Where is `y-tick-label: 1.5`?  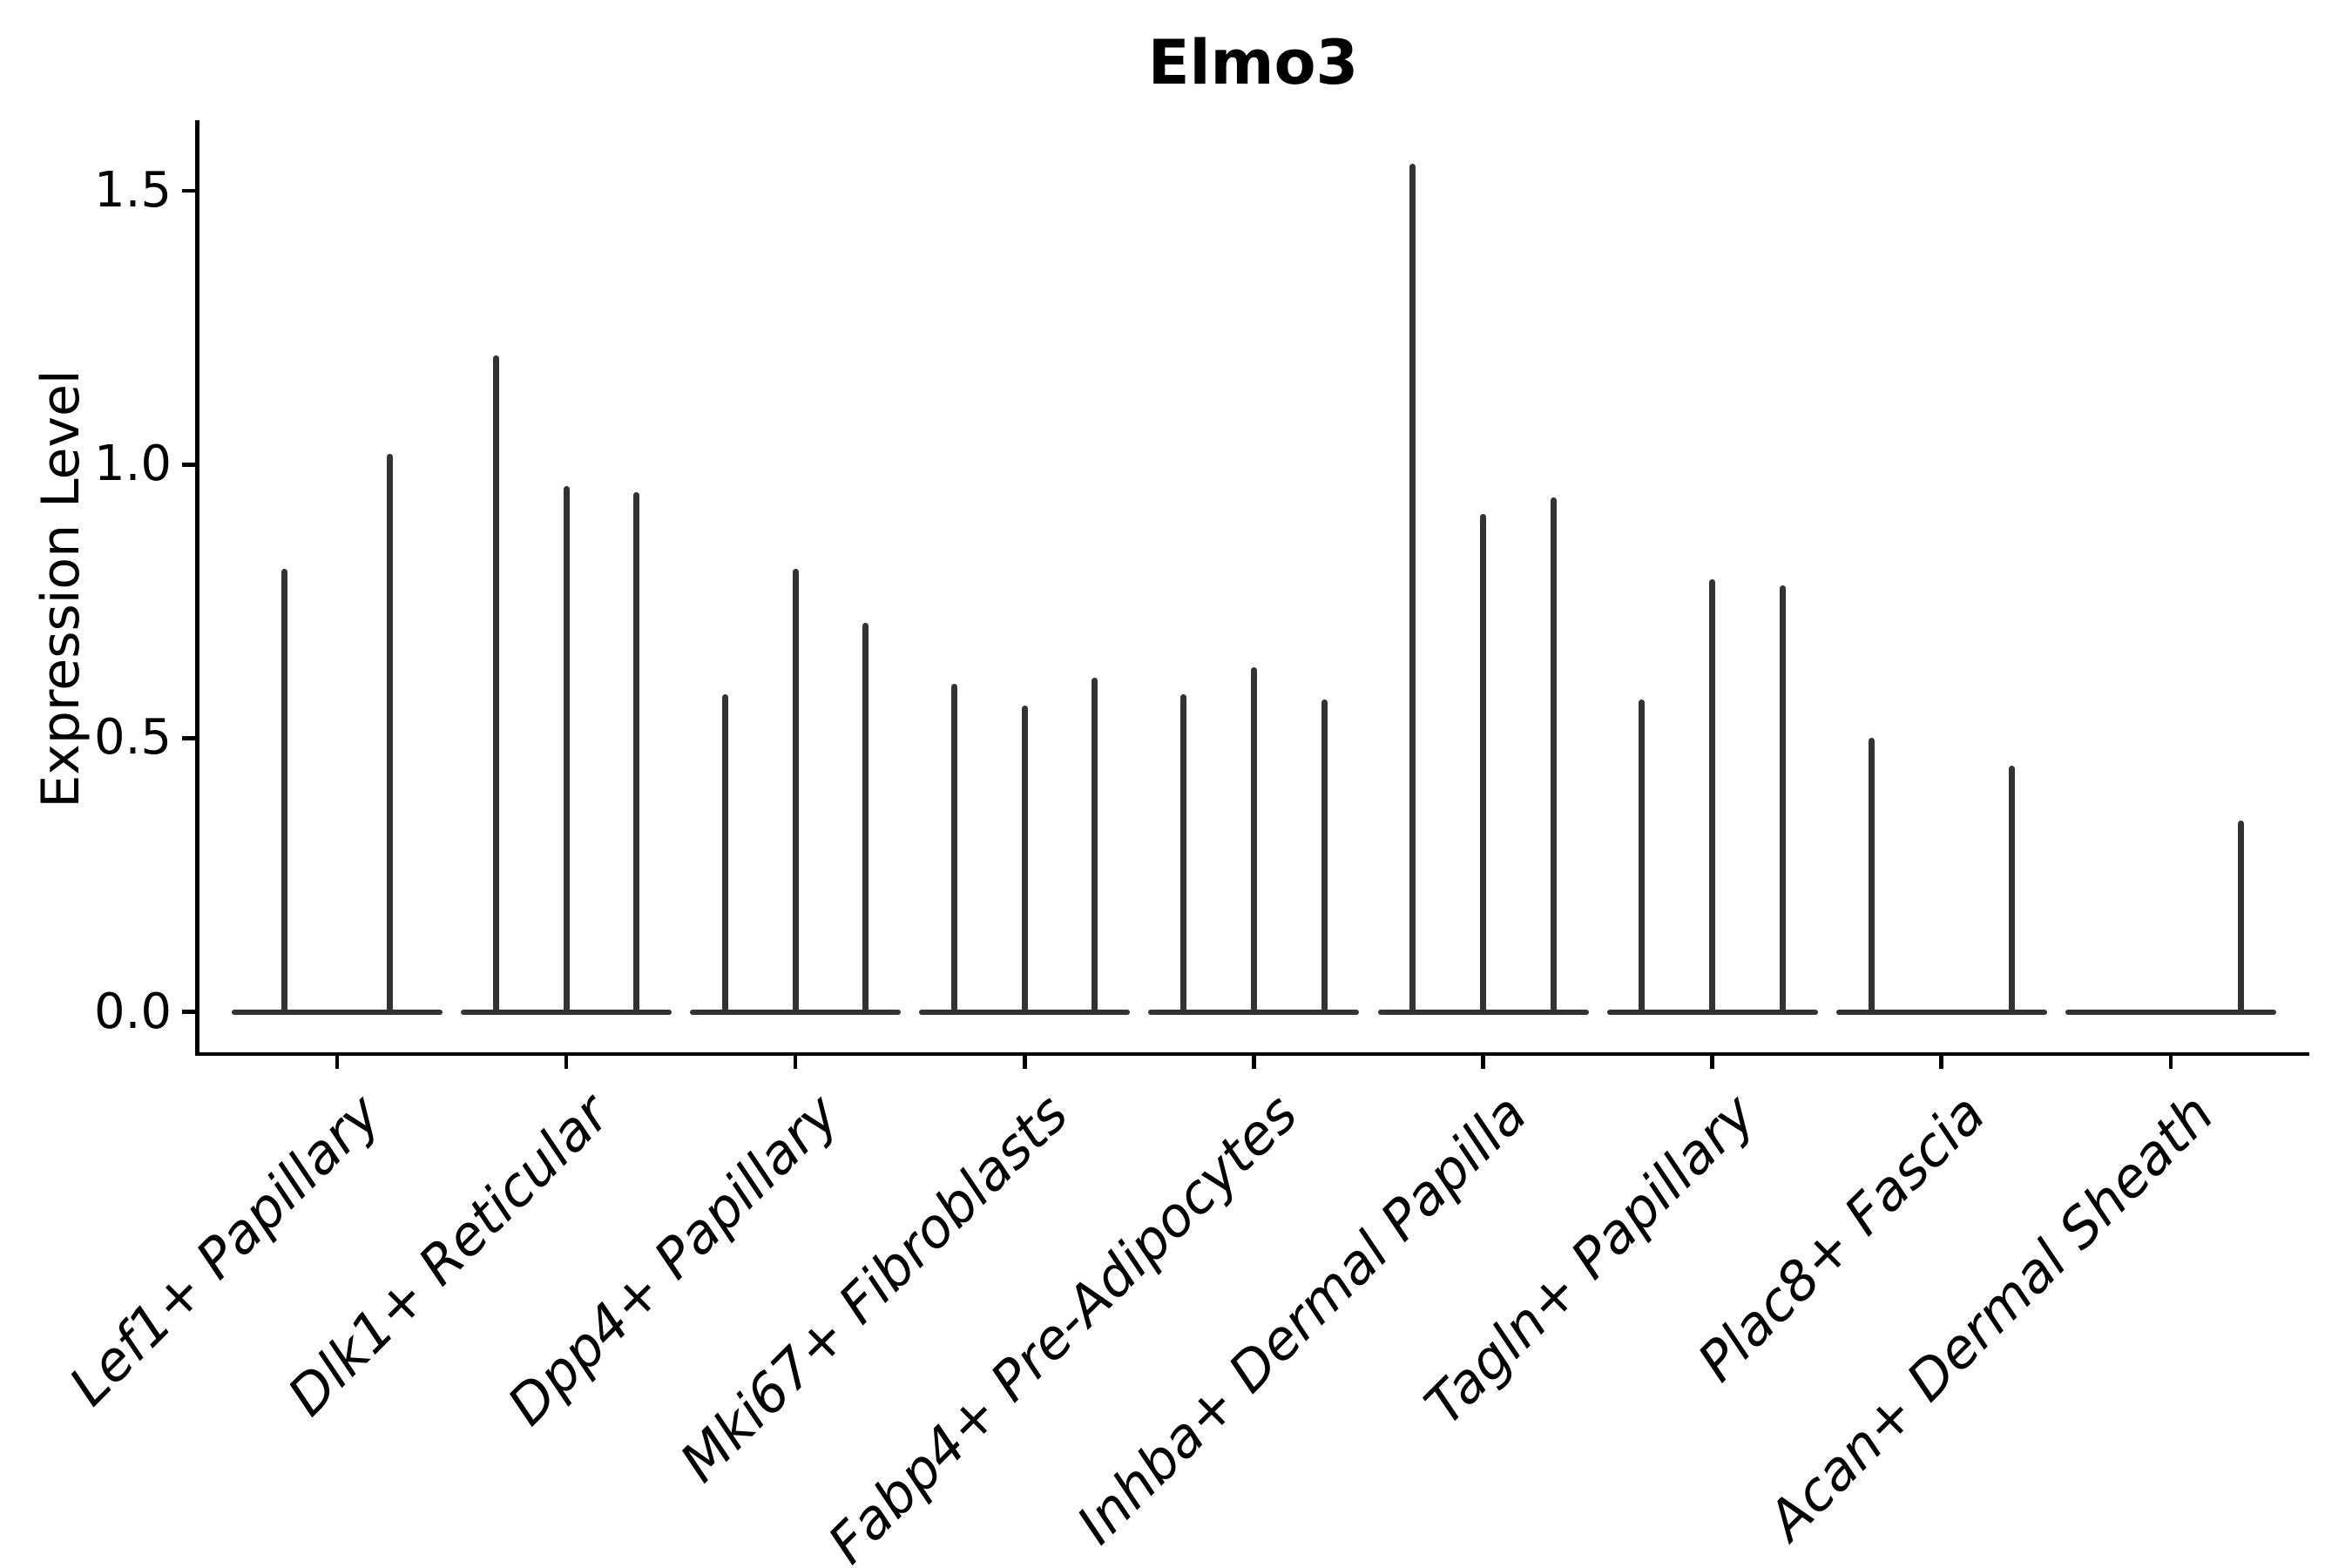
y-tick-label: 1.5 is located at coordinates (132, 191).